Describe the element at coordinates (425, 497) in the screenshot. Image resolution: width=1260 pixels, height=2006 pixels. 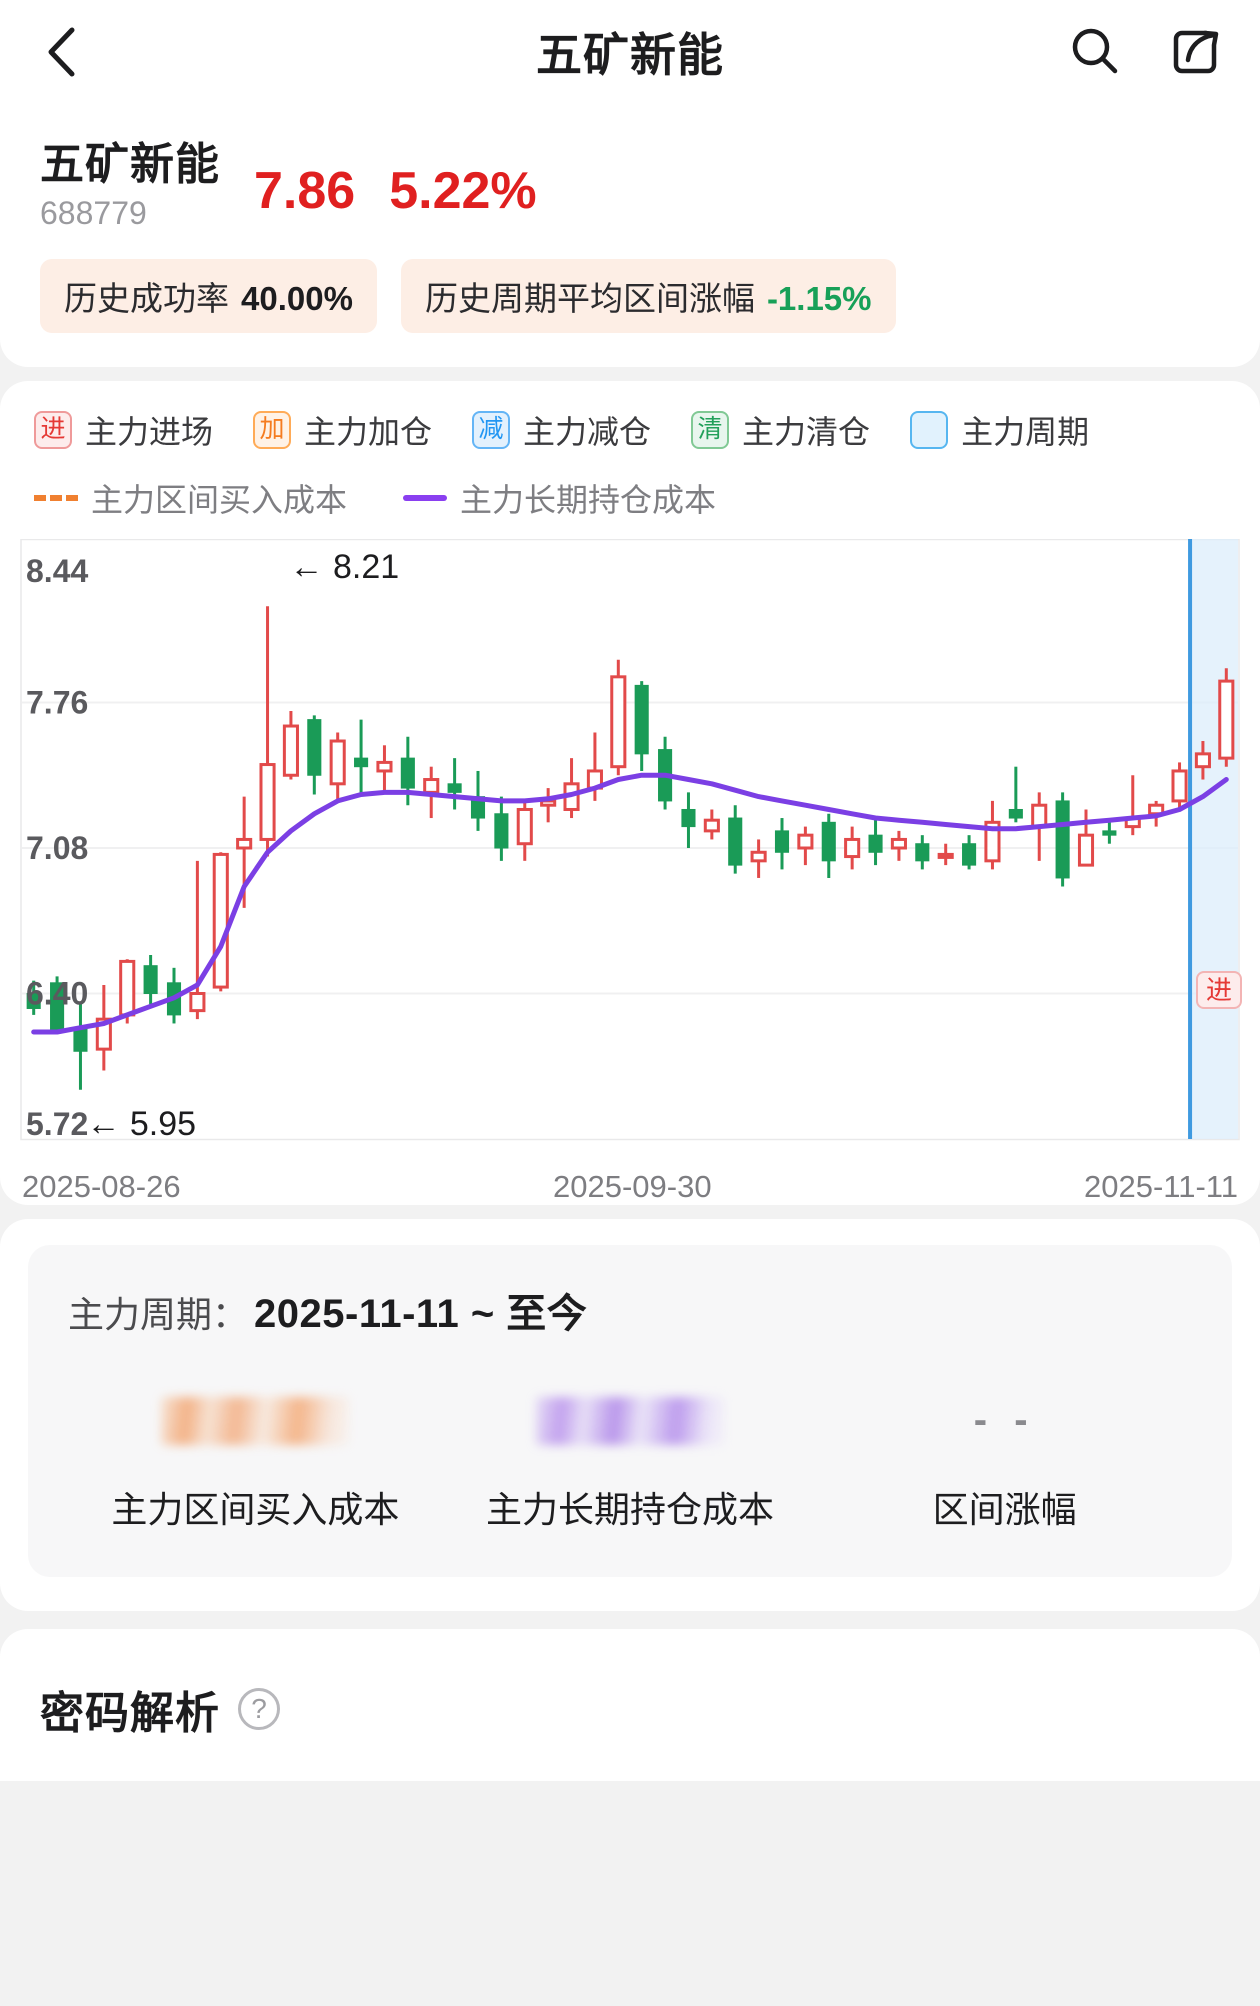
I see `solid-line-icon` at that location.